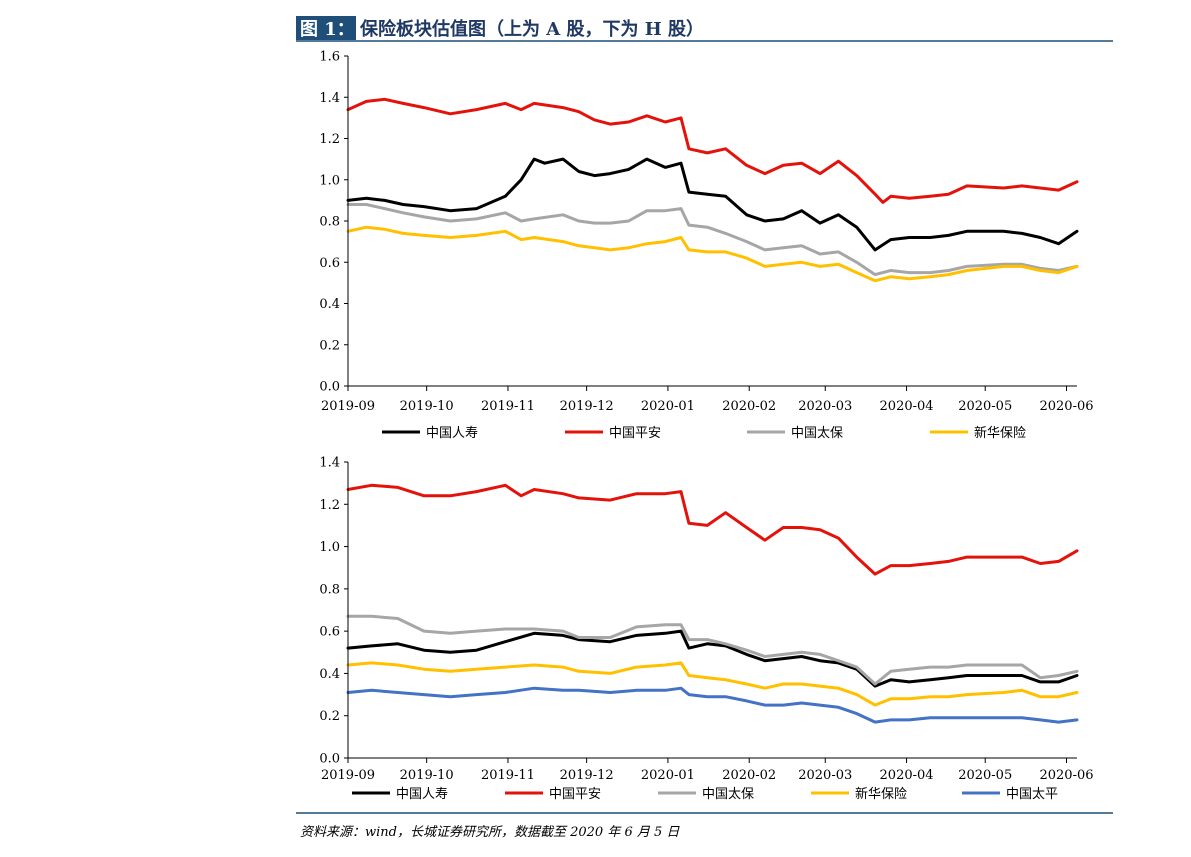  I want to click on legend: 中国人寿 中国平安 中国太保 新华保险 中国太平, so click(705, 794).